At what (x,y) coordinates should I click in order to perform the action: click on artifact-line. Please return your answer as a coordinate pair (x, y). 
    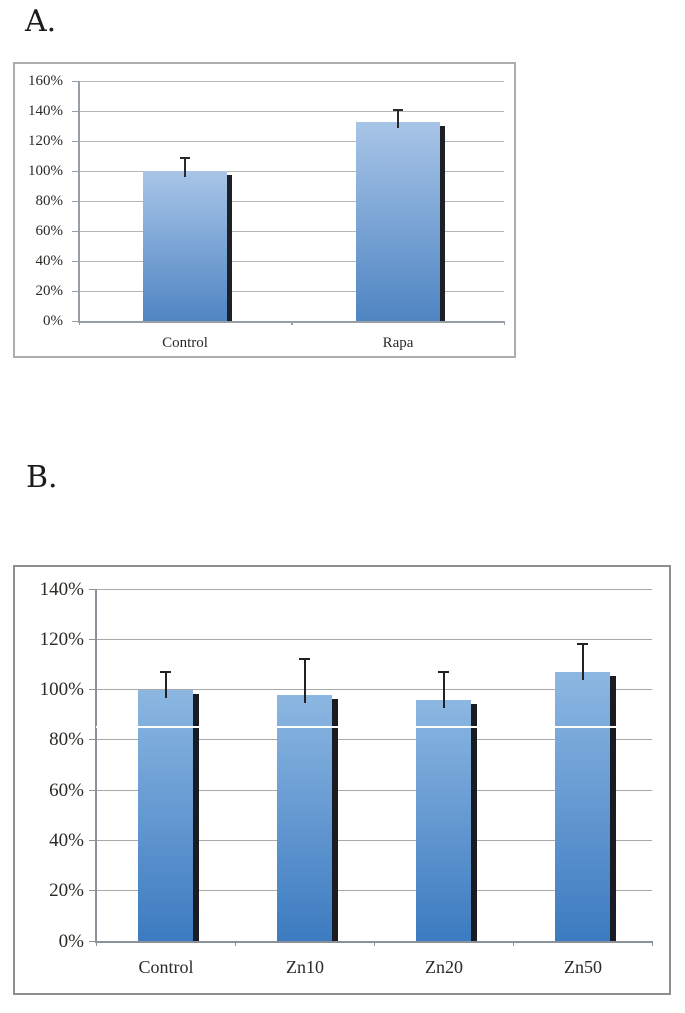
    Looking at the image, I should click on (374, 727).